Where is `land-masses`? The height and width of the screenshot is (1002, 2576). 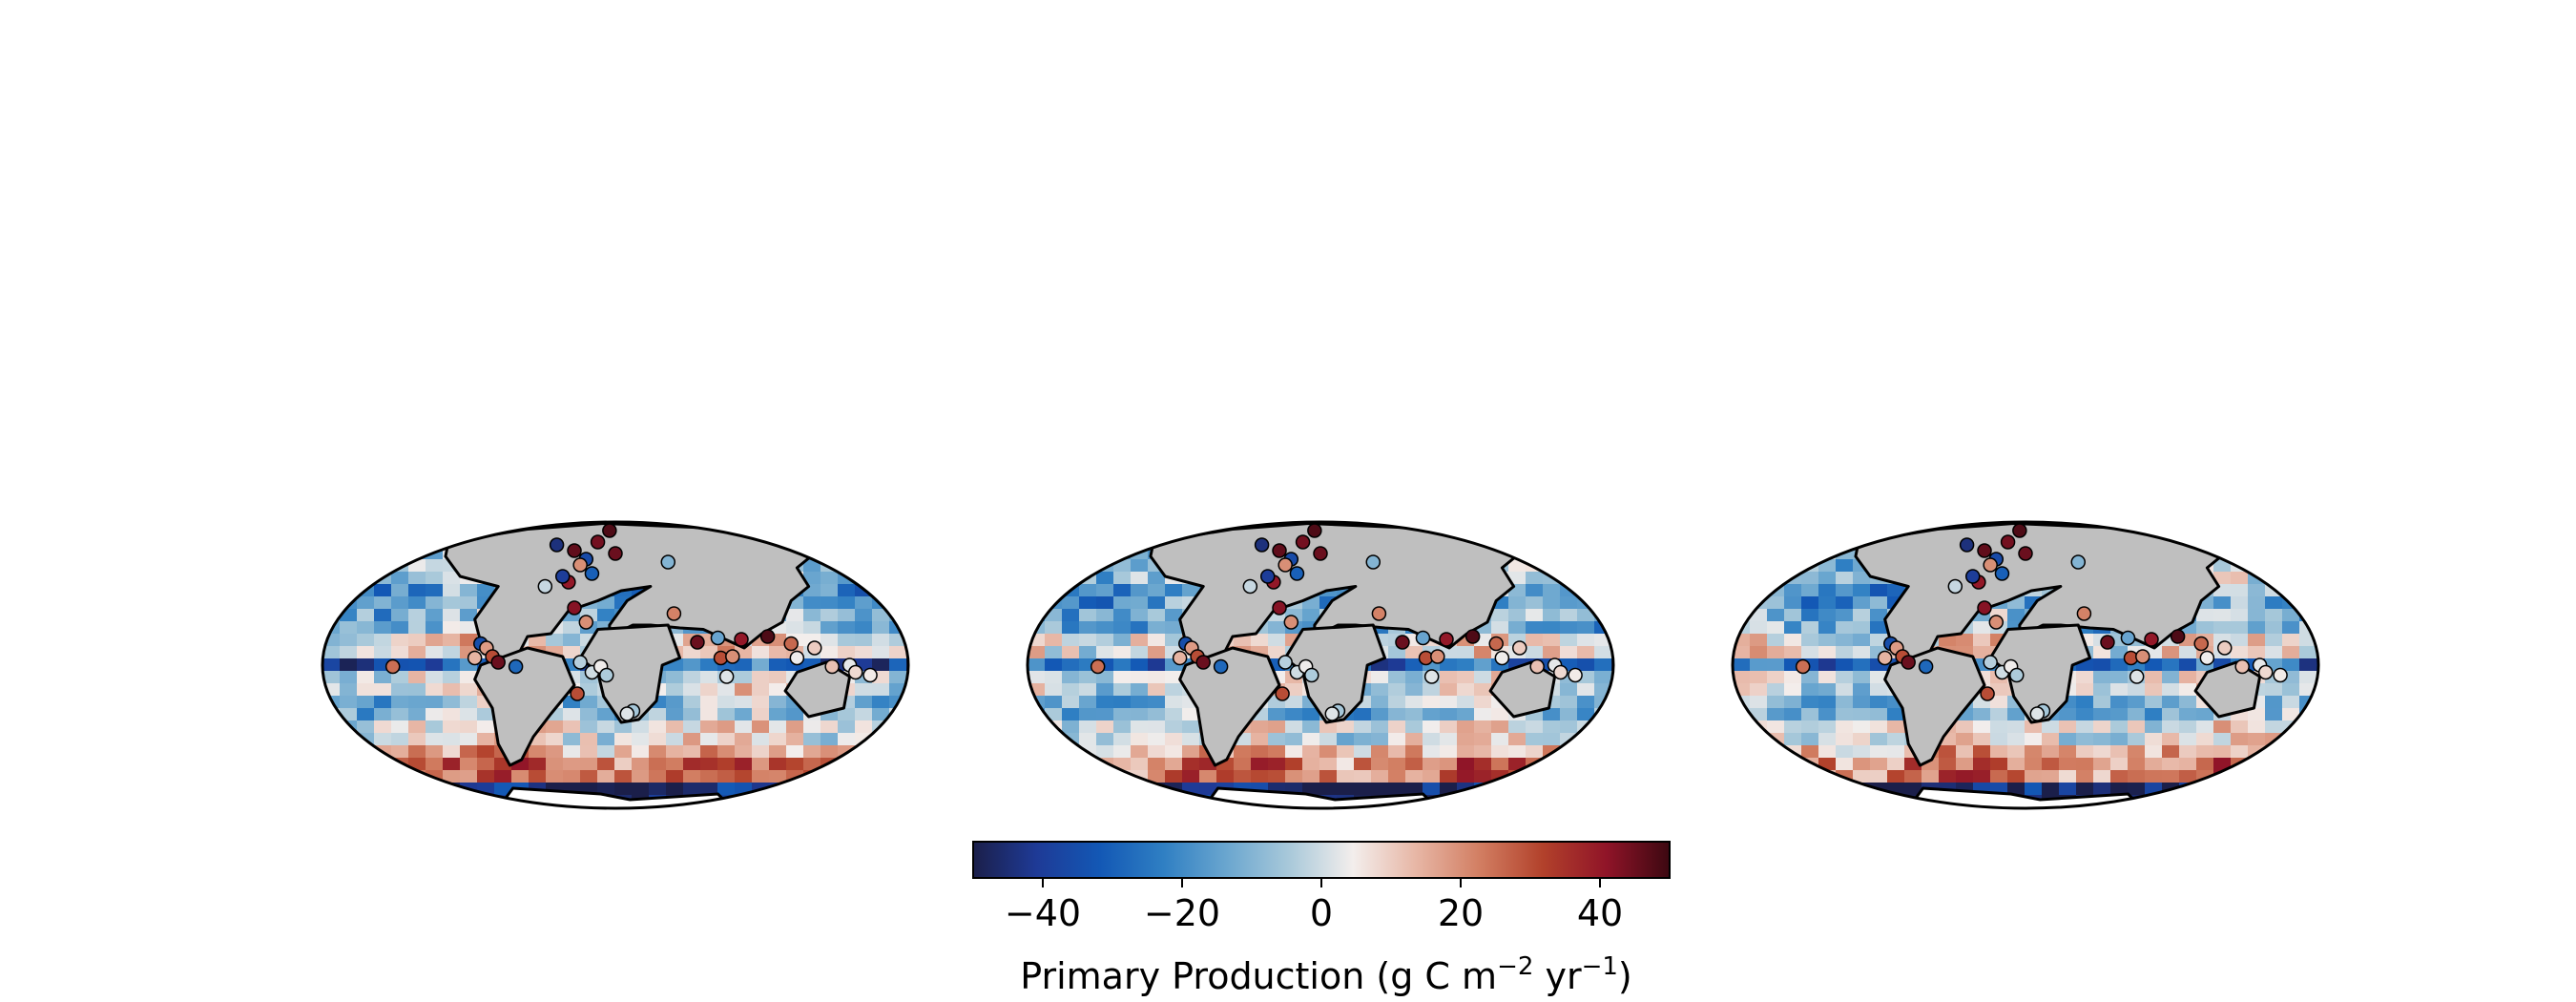 land-masses is located at coordinates (1353, 644).